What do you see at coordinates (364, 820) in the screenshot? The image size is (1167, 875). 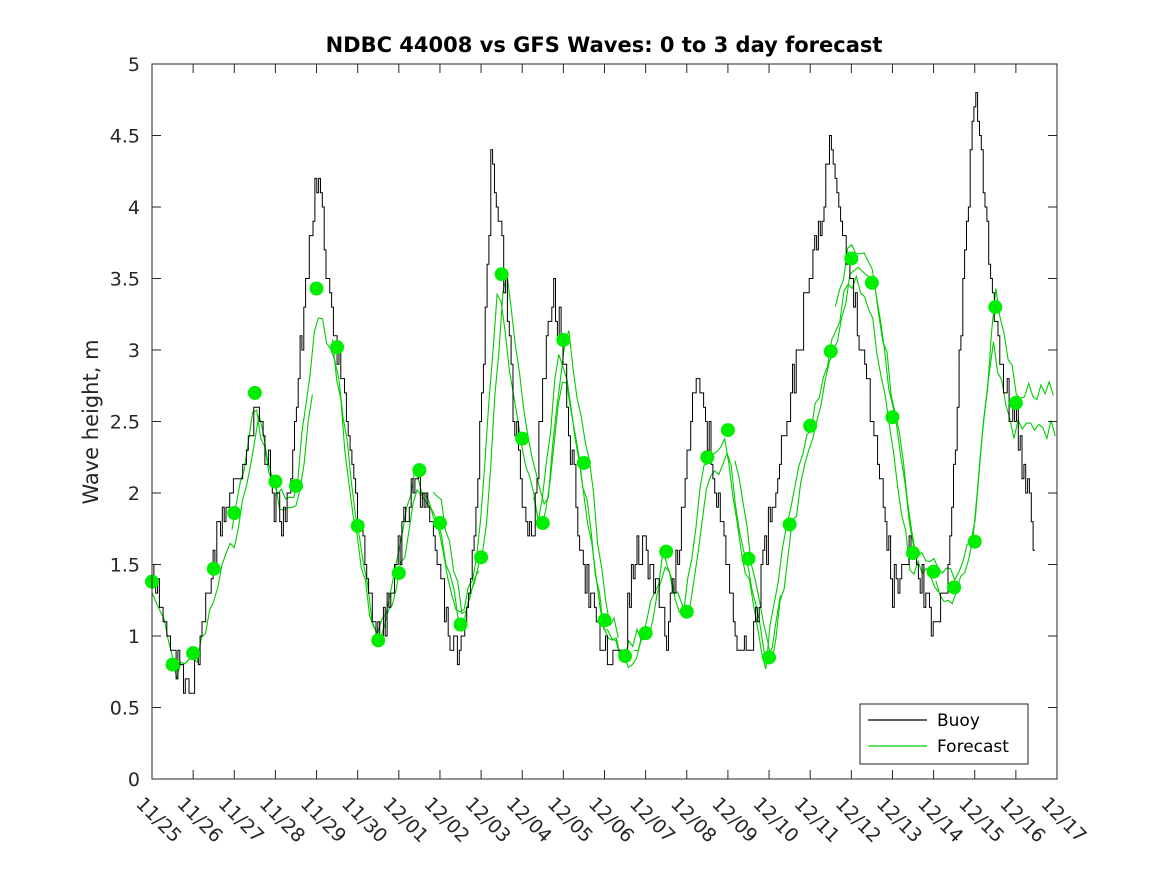 I see `x-tick-label: 11/30` at bounding box center [364, 820].